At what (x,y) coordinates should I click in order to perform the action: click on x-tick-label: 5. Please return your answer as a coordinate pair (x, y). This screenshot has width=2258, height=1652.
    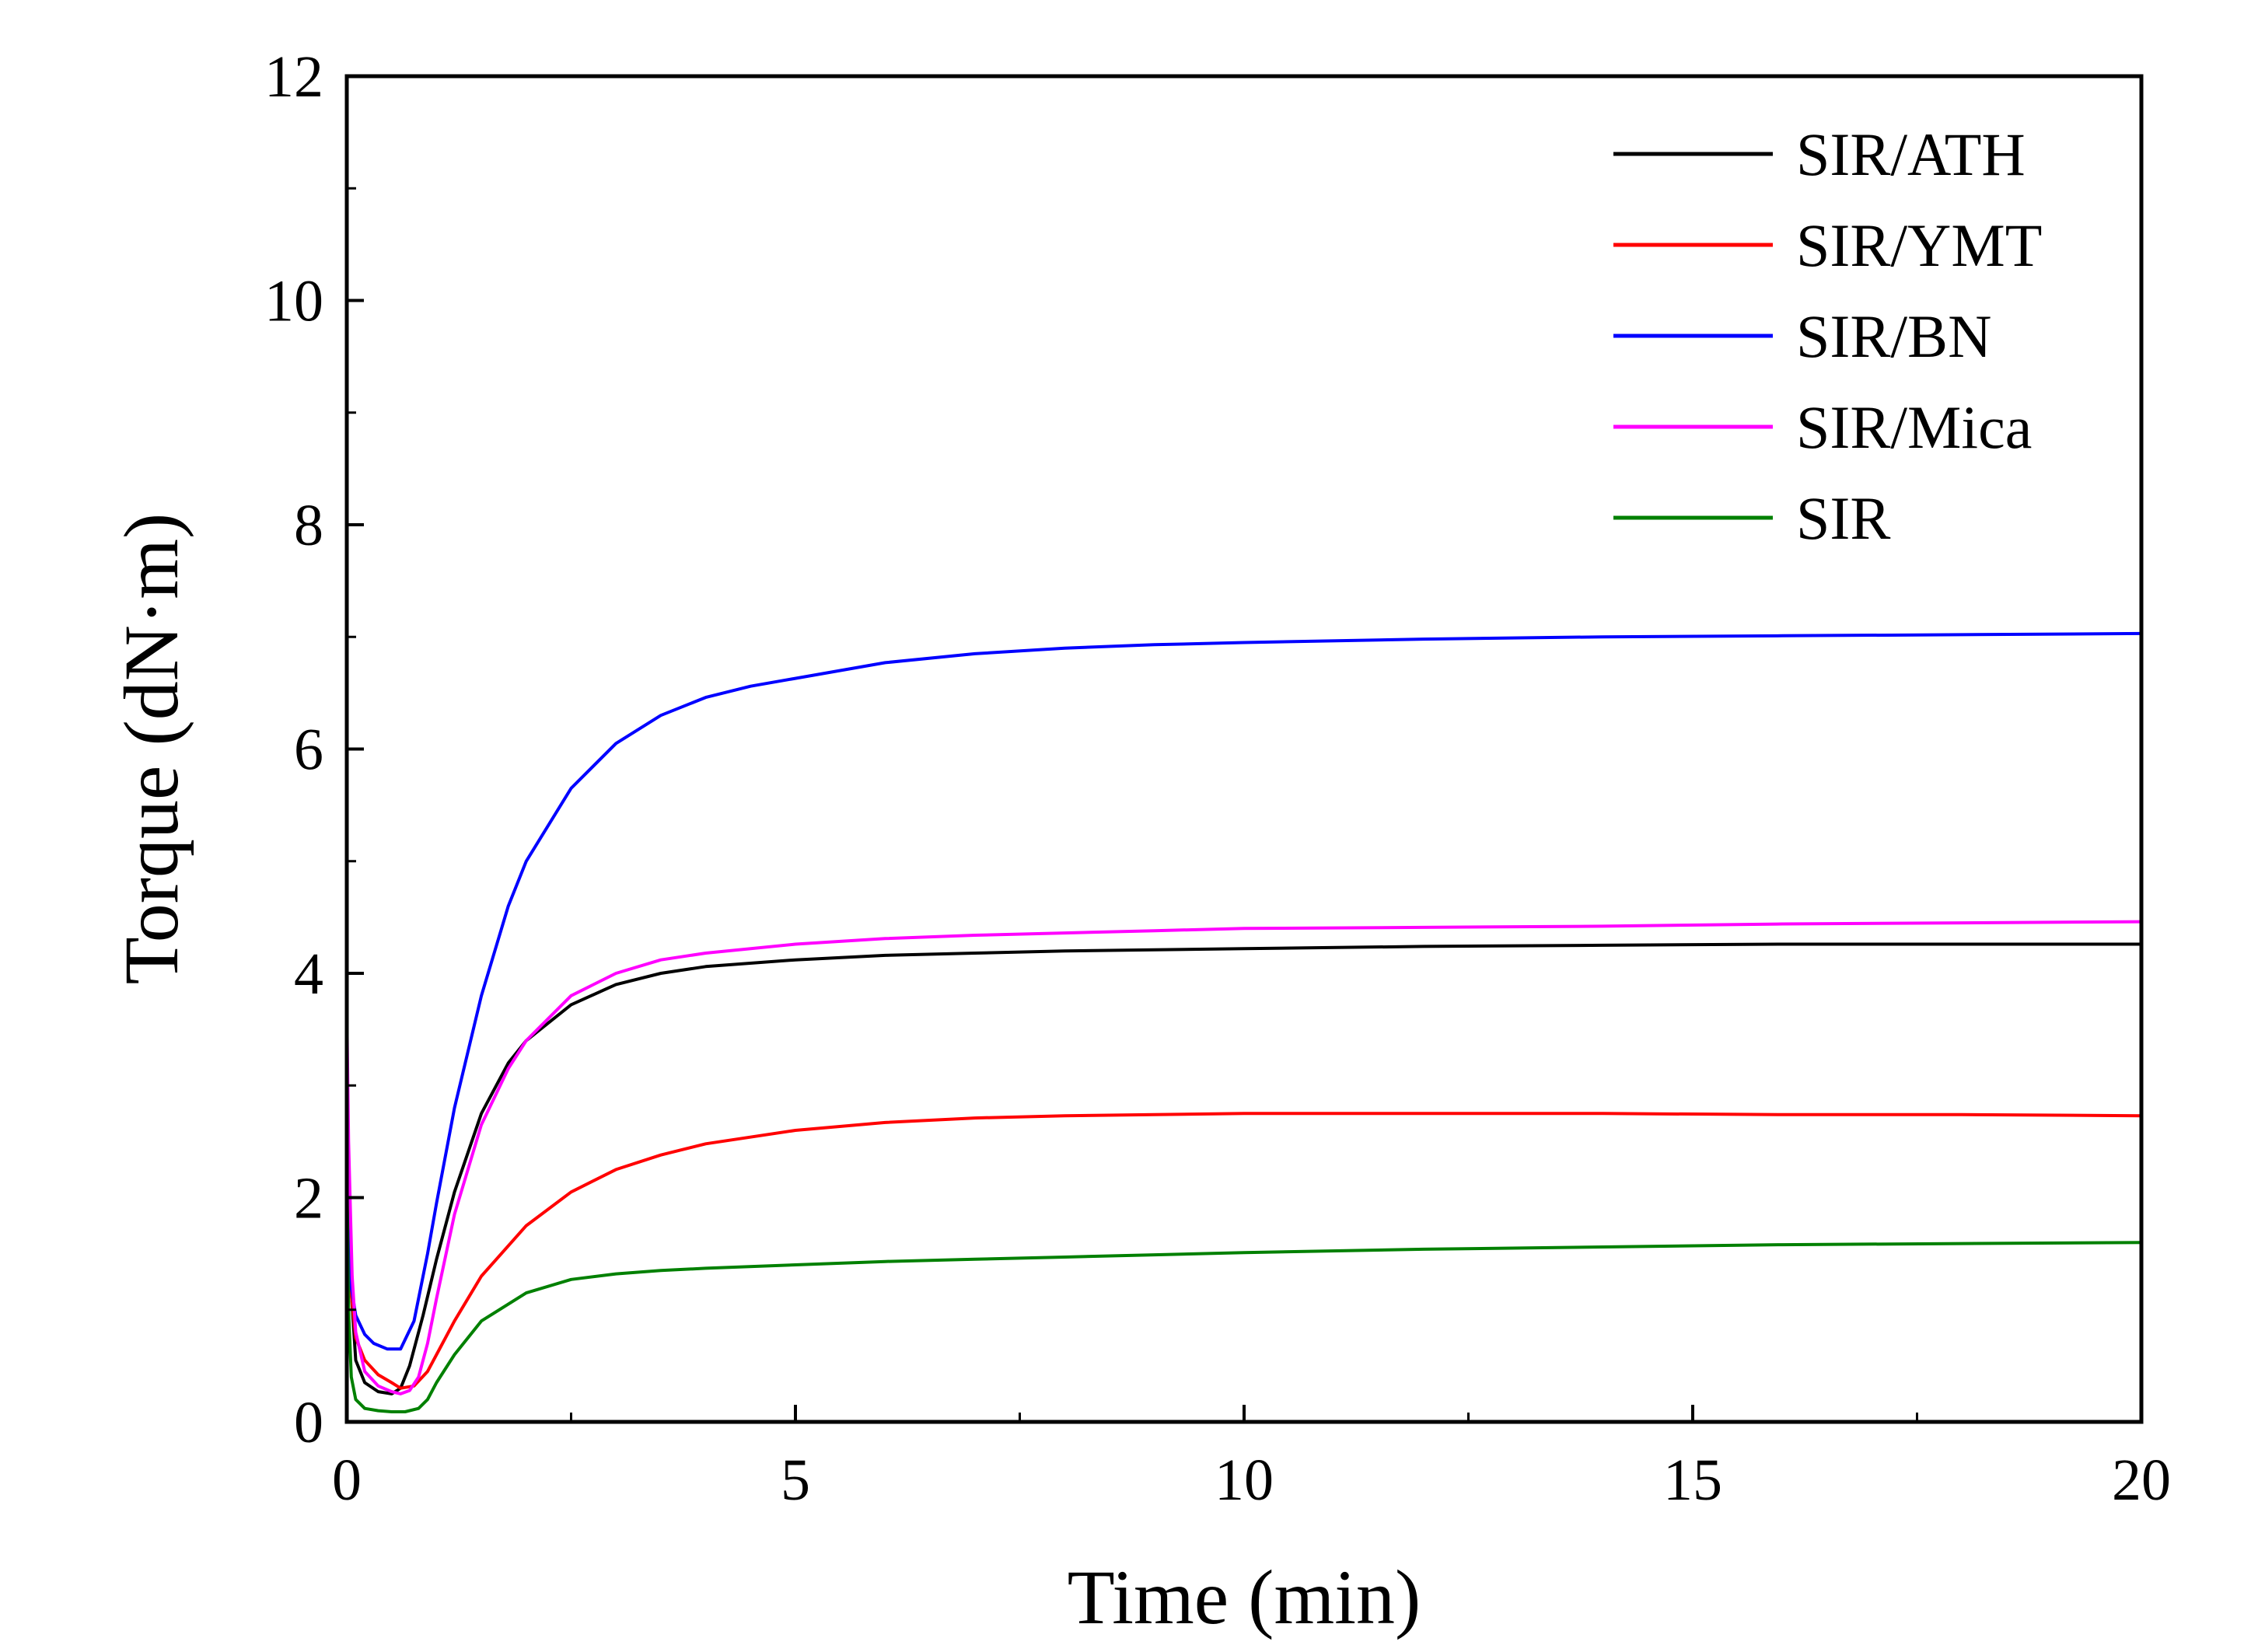
    Looking at the image, I should click on (795, 1480).